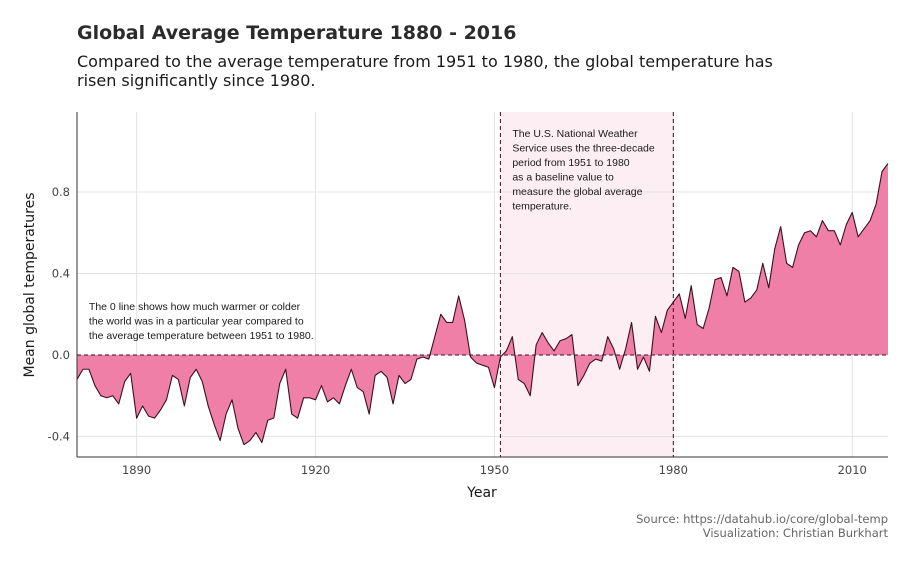 The width and height of the screenshot is (914, 562). What do you see at coordinates (61, 355) in the screenshot?
I see `y-tick-label: 0.0` at bounding box center [61, 355].